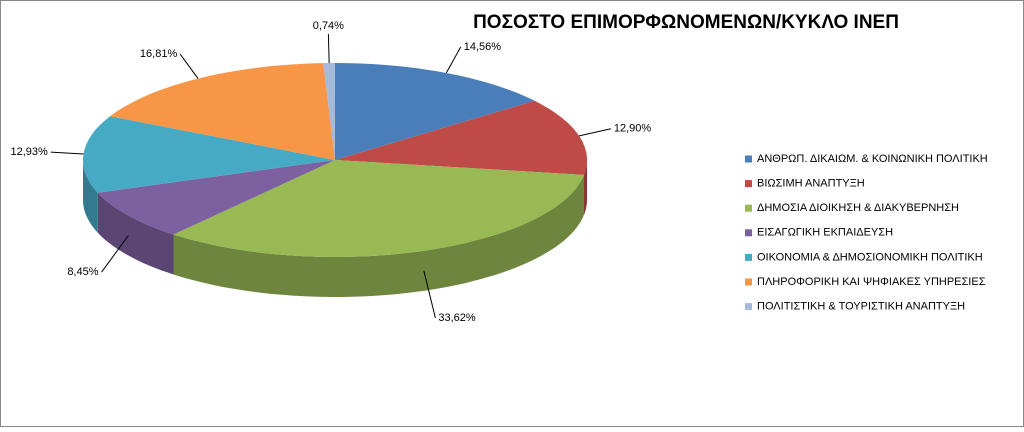 The image size is (1024, 432). What do you see at coordinates (328, 26) in the screenshot?
I see `value-label: 0,74%` at bounding box center [328, 26].